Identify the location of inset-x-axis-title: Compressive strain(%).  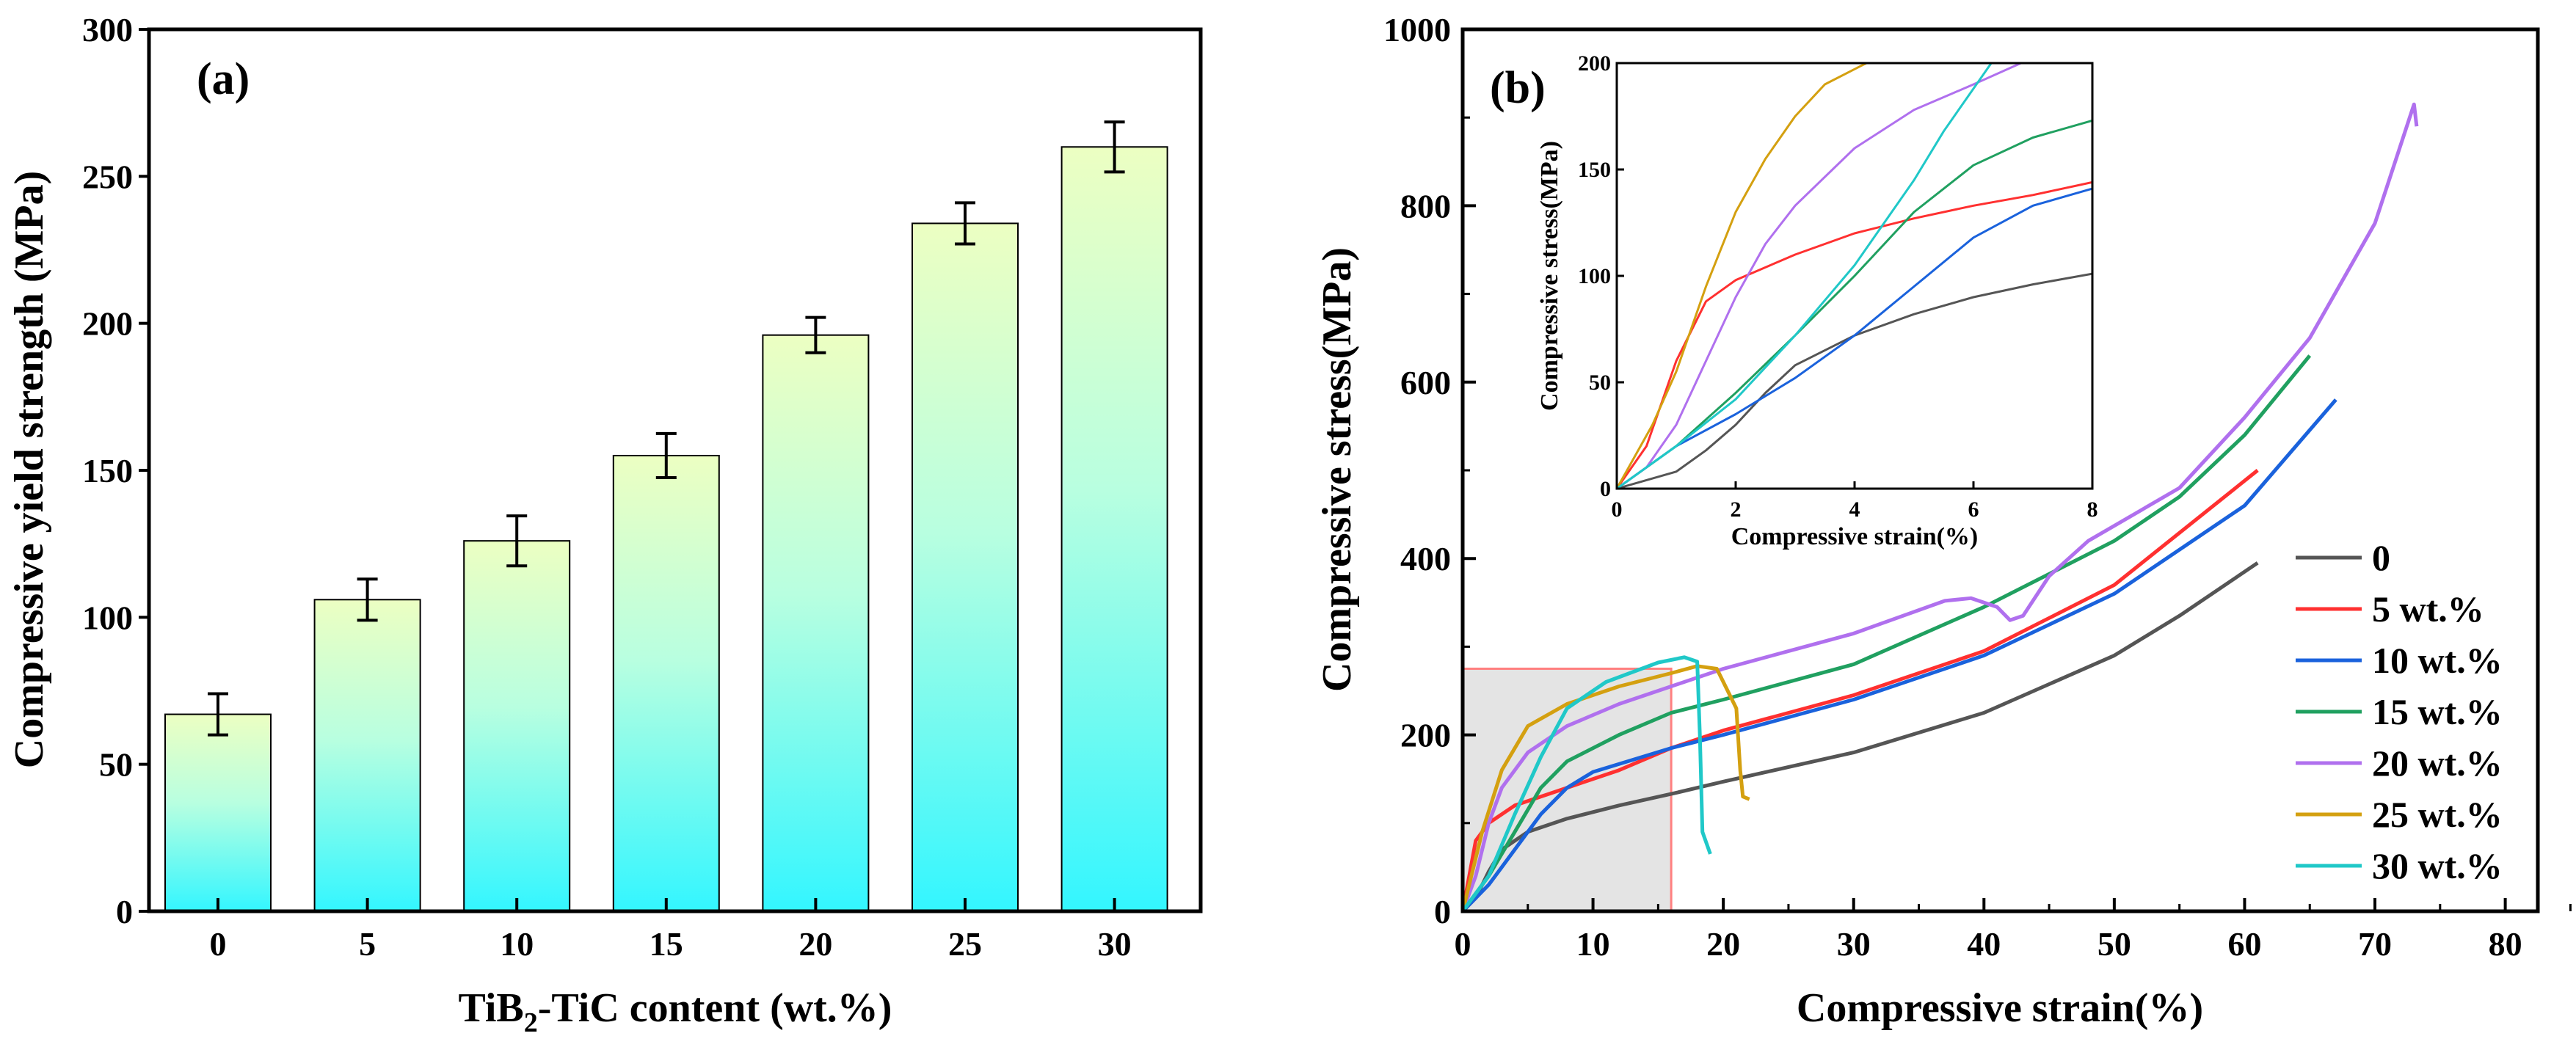
(1855, 536).